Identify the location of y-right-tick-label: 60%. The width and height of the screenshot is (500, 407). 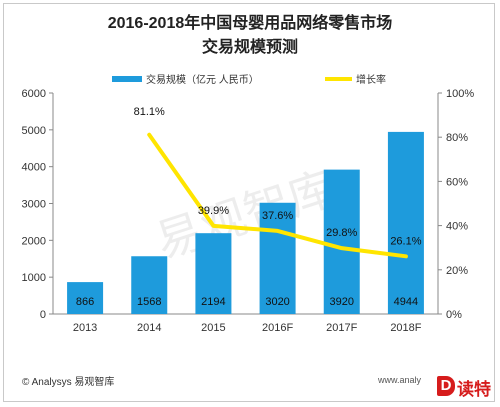
(457, 182).